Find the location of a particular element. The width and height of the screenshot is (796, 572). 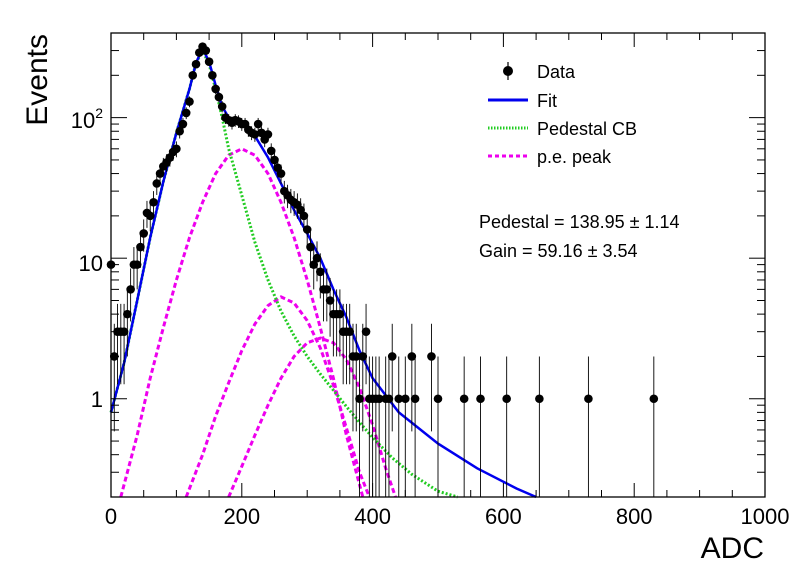

y-tick-label: 1 is located at coordinates (97, 399).